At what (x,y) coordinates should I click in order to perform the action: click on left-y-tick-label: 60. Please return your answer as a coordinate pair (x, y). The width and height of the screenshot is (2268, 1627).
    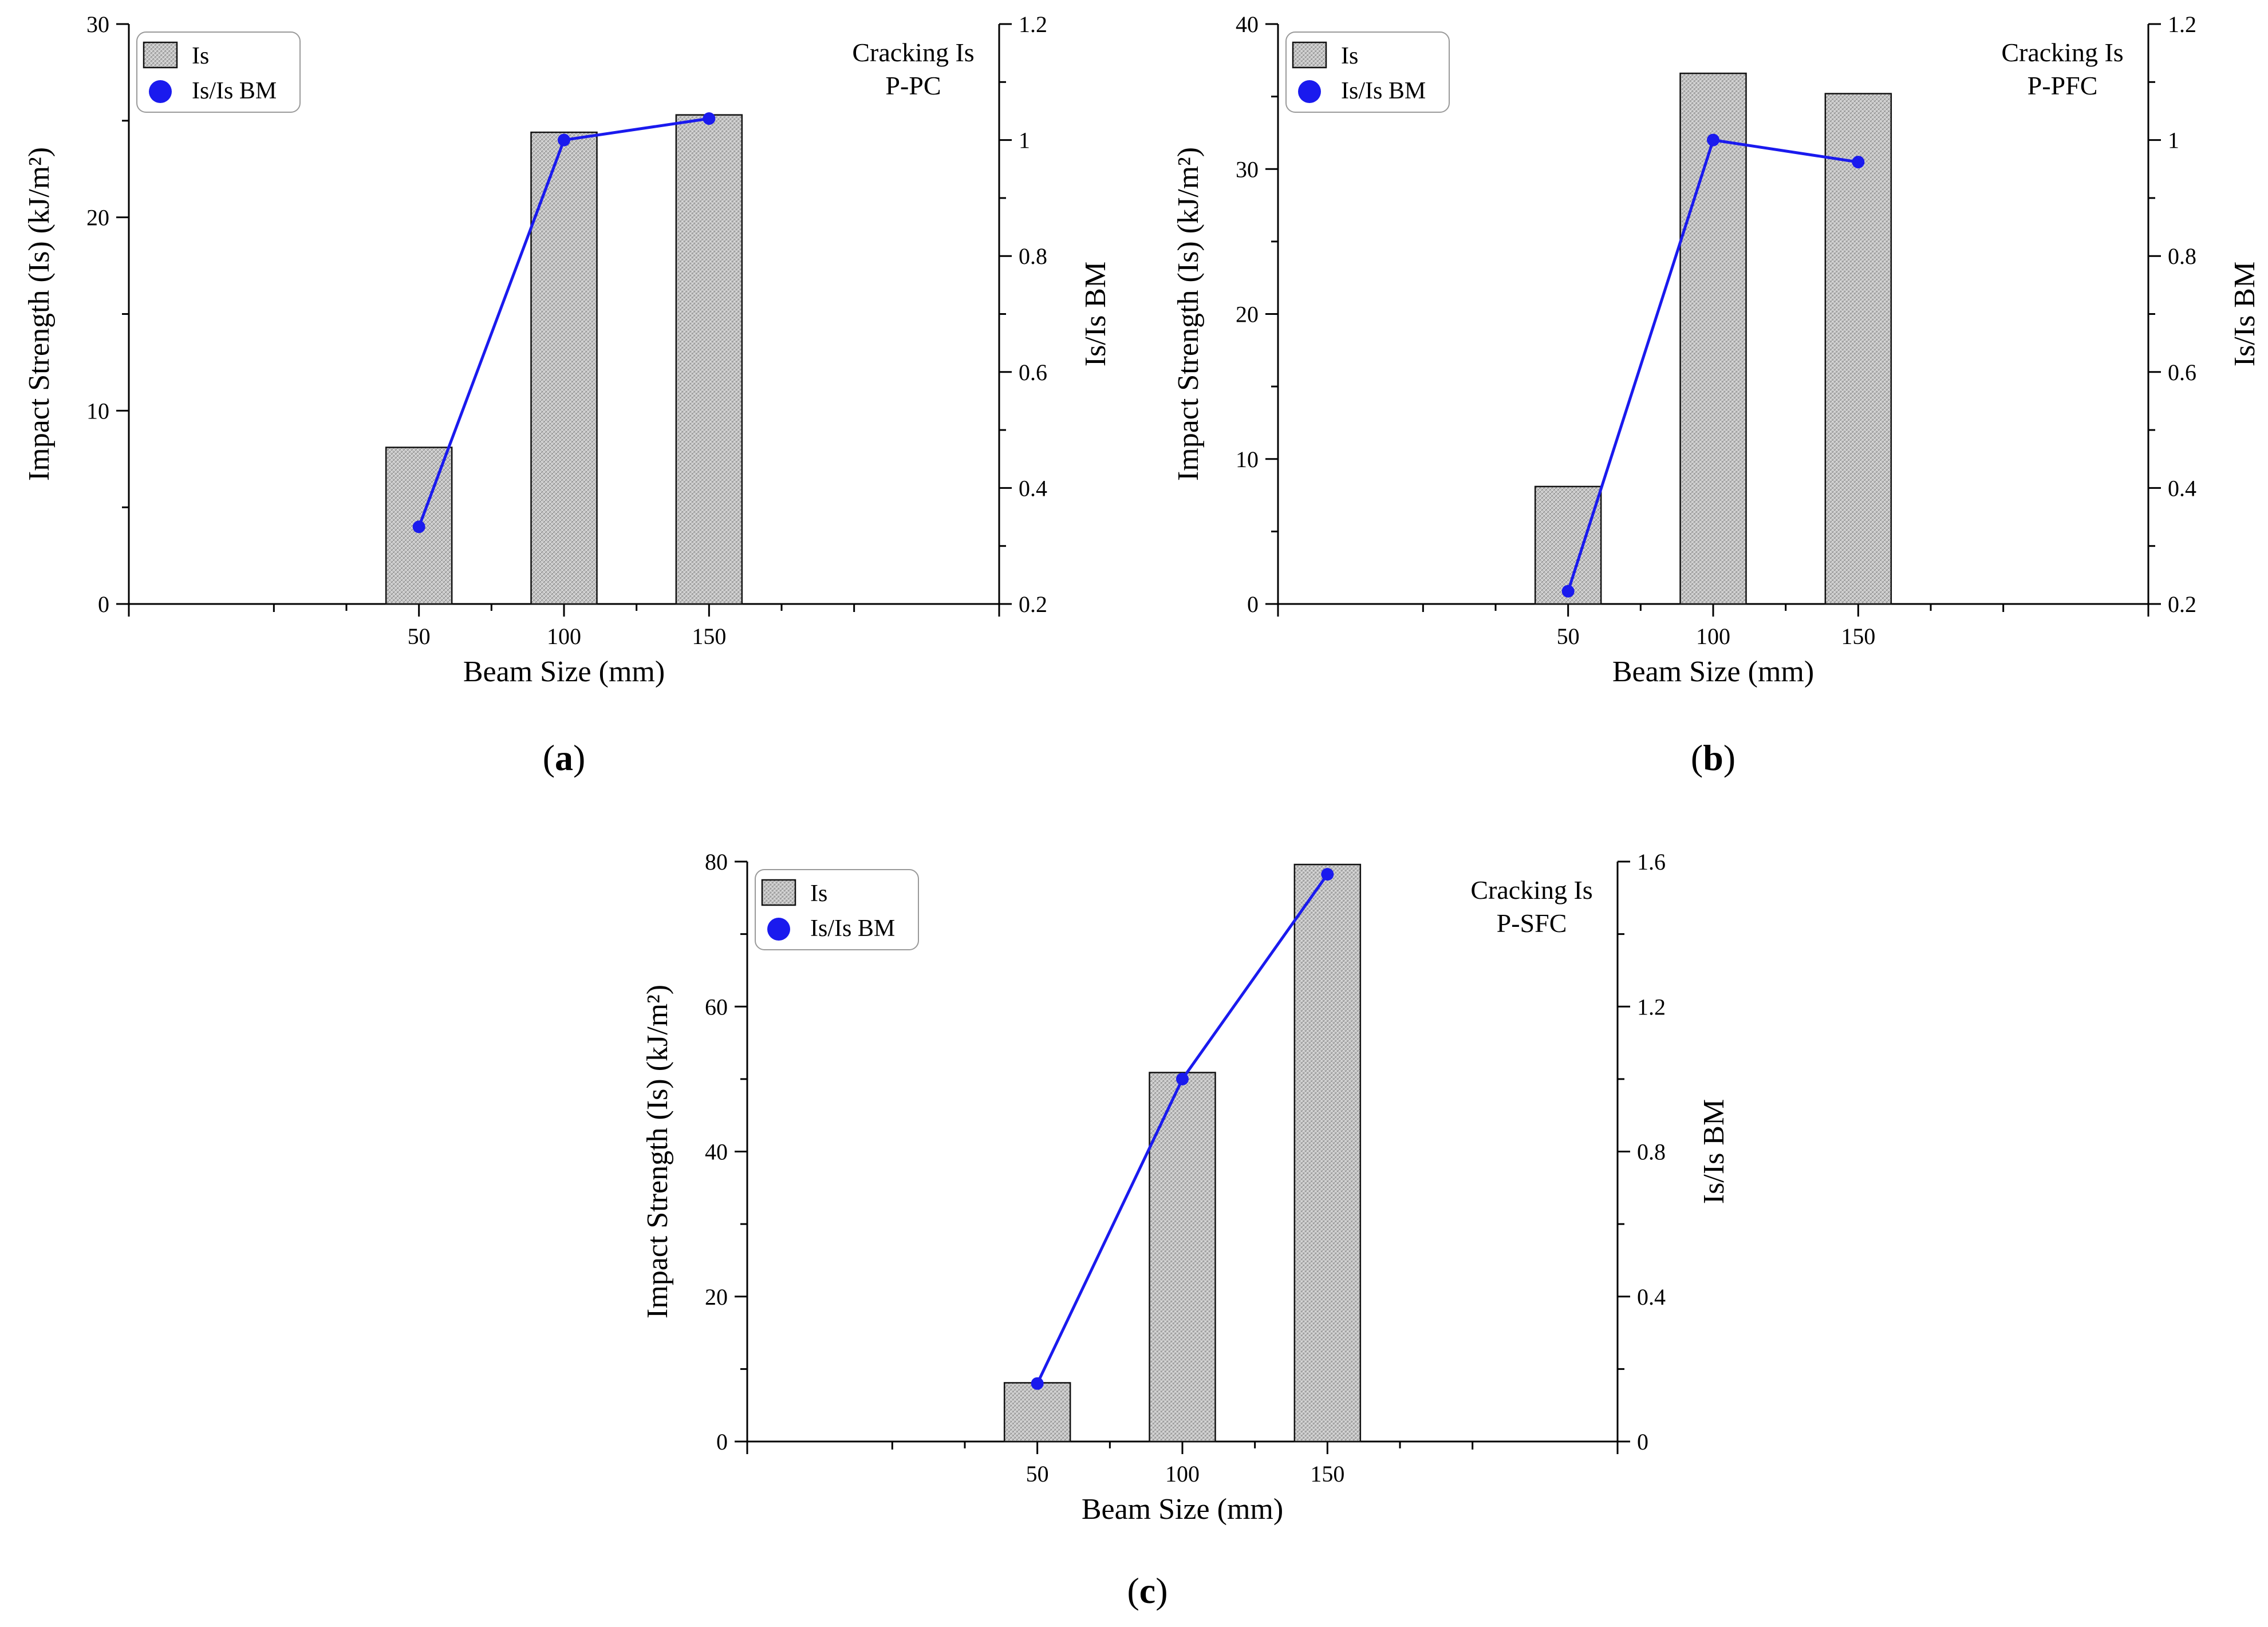
    Looking at the image, I should click on (716, 1007).